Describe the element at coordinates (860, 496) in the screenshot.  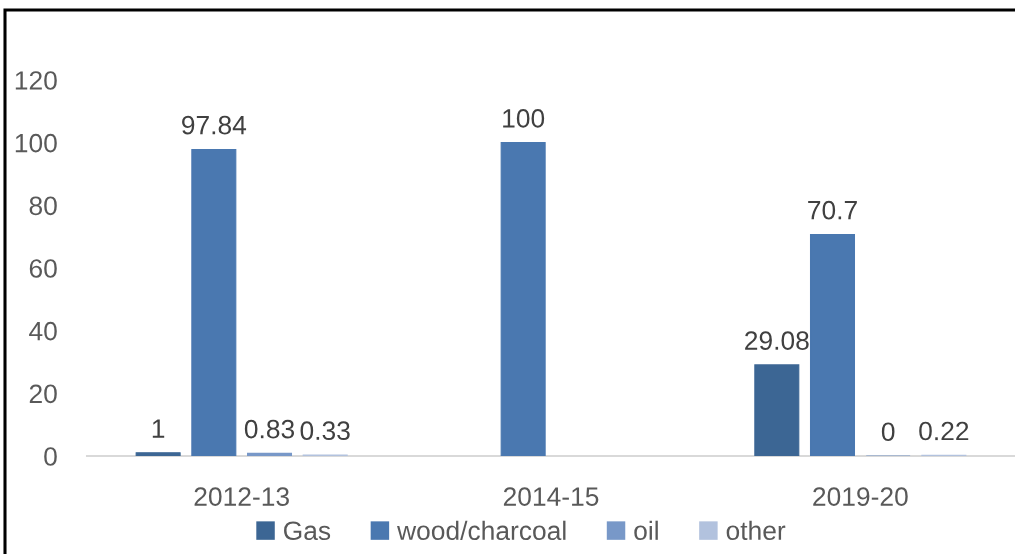
I see `x-tick-label: 2019-20` at that location.